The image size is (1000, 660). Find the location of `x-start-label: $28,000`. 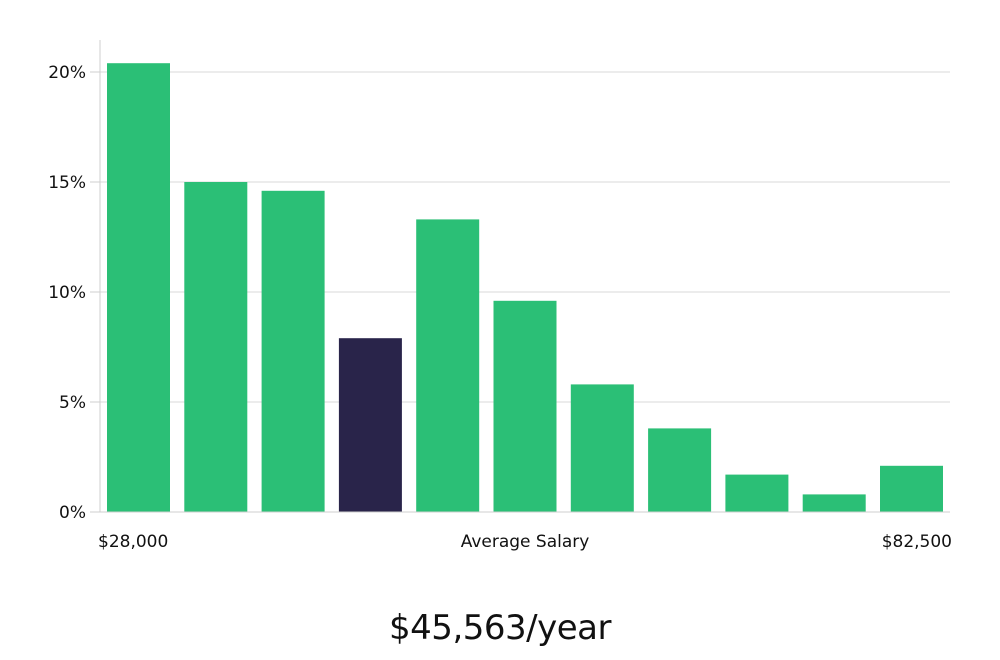

x-start-label: $28,000 is located at coordinates (133, 542).